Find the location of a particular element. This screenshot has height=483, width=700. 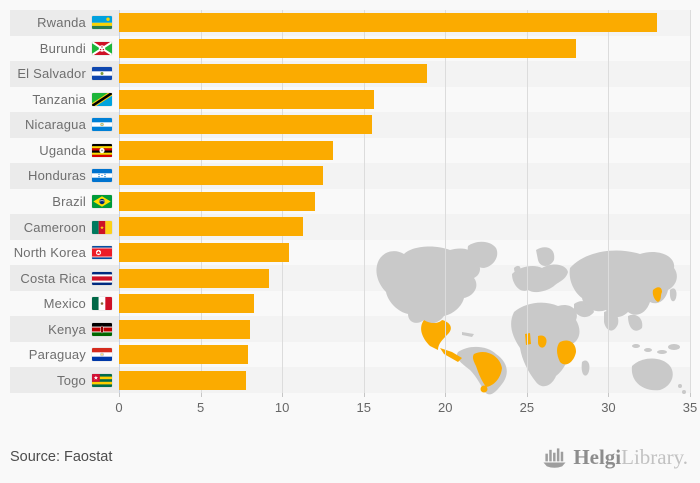

country-row: Togo is located at coordinates (350, 380).